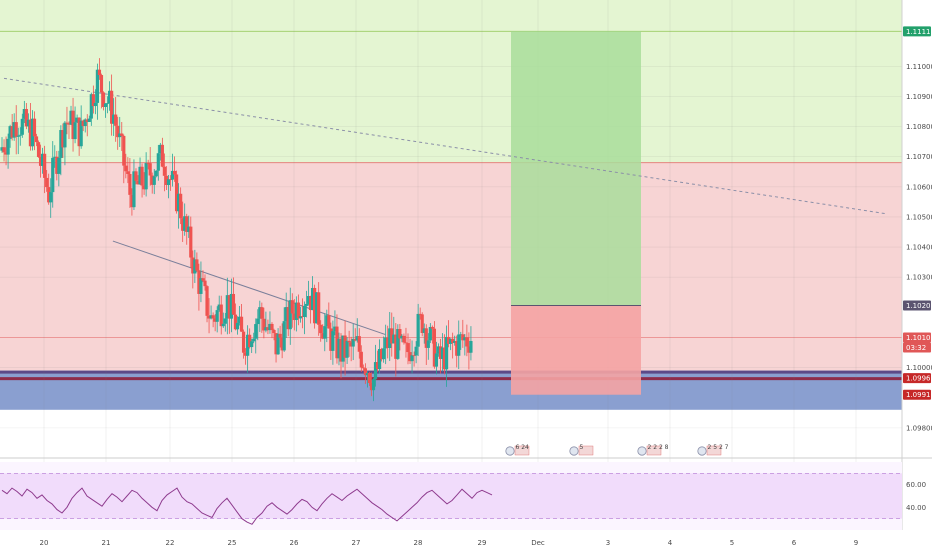 Image resolution: width=932 pixels, height=550 pixels. Describe the element at coordinates (356, 543) in the screenshot. I see `x-tick-label: 27` at that location.